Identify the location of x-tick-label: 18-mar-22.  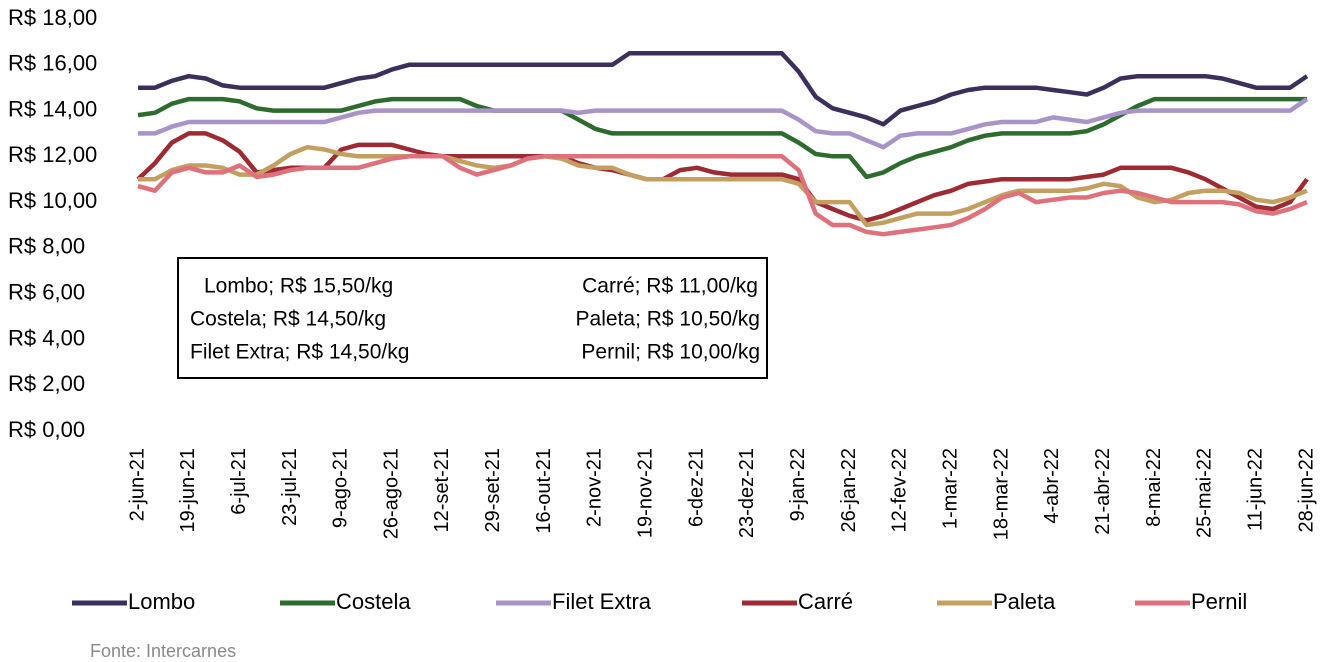
(1001, 494).